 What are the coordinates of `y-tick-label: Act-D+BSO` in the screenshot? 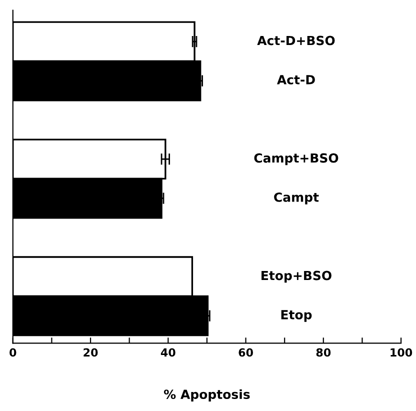 It's located at (296, 41).